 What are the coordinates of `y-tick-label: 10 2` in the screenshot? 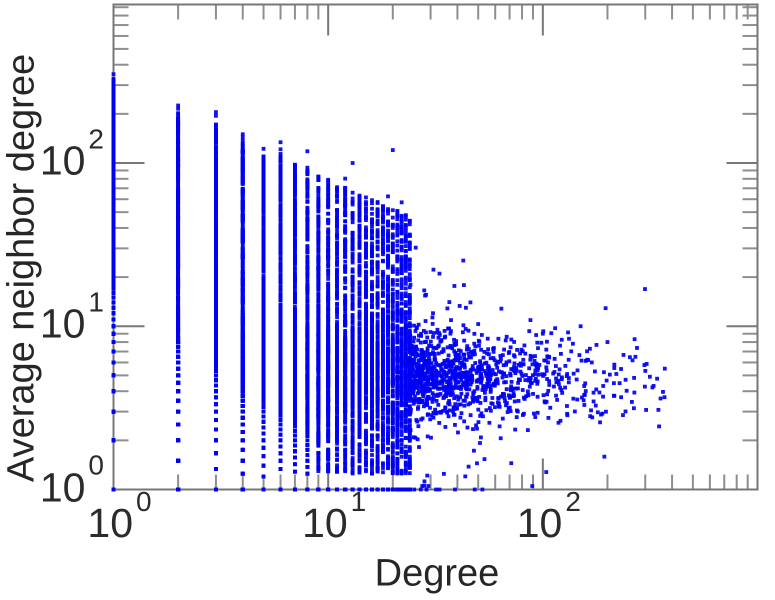 It's located at (71, 153).